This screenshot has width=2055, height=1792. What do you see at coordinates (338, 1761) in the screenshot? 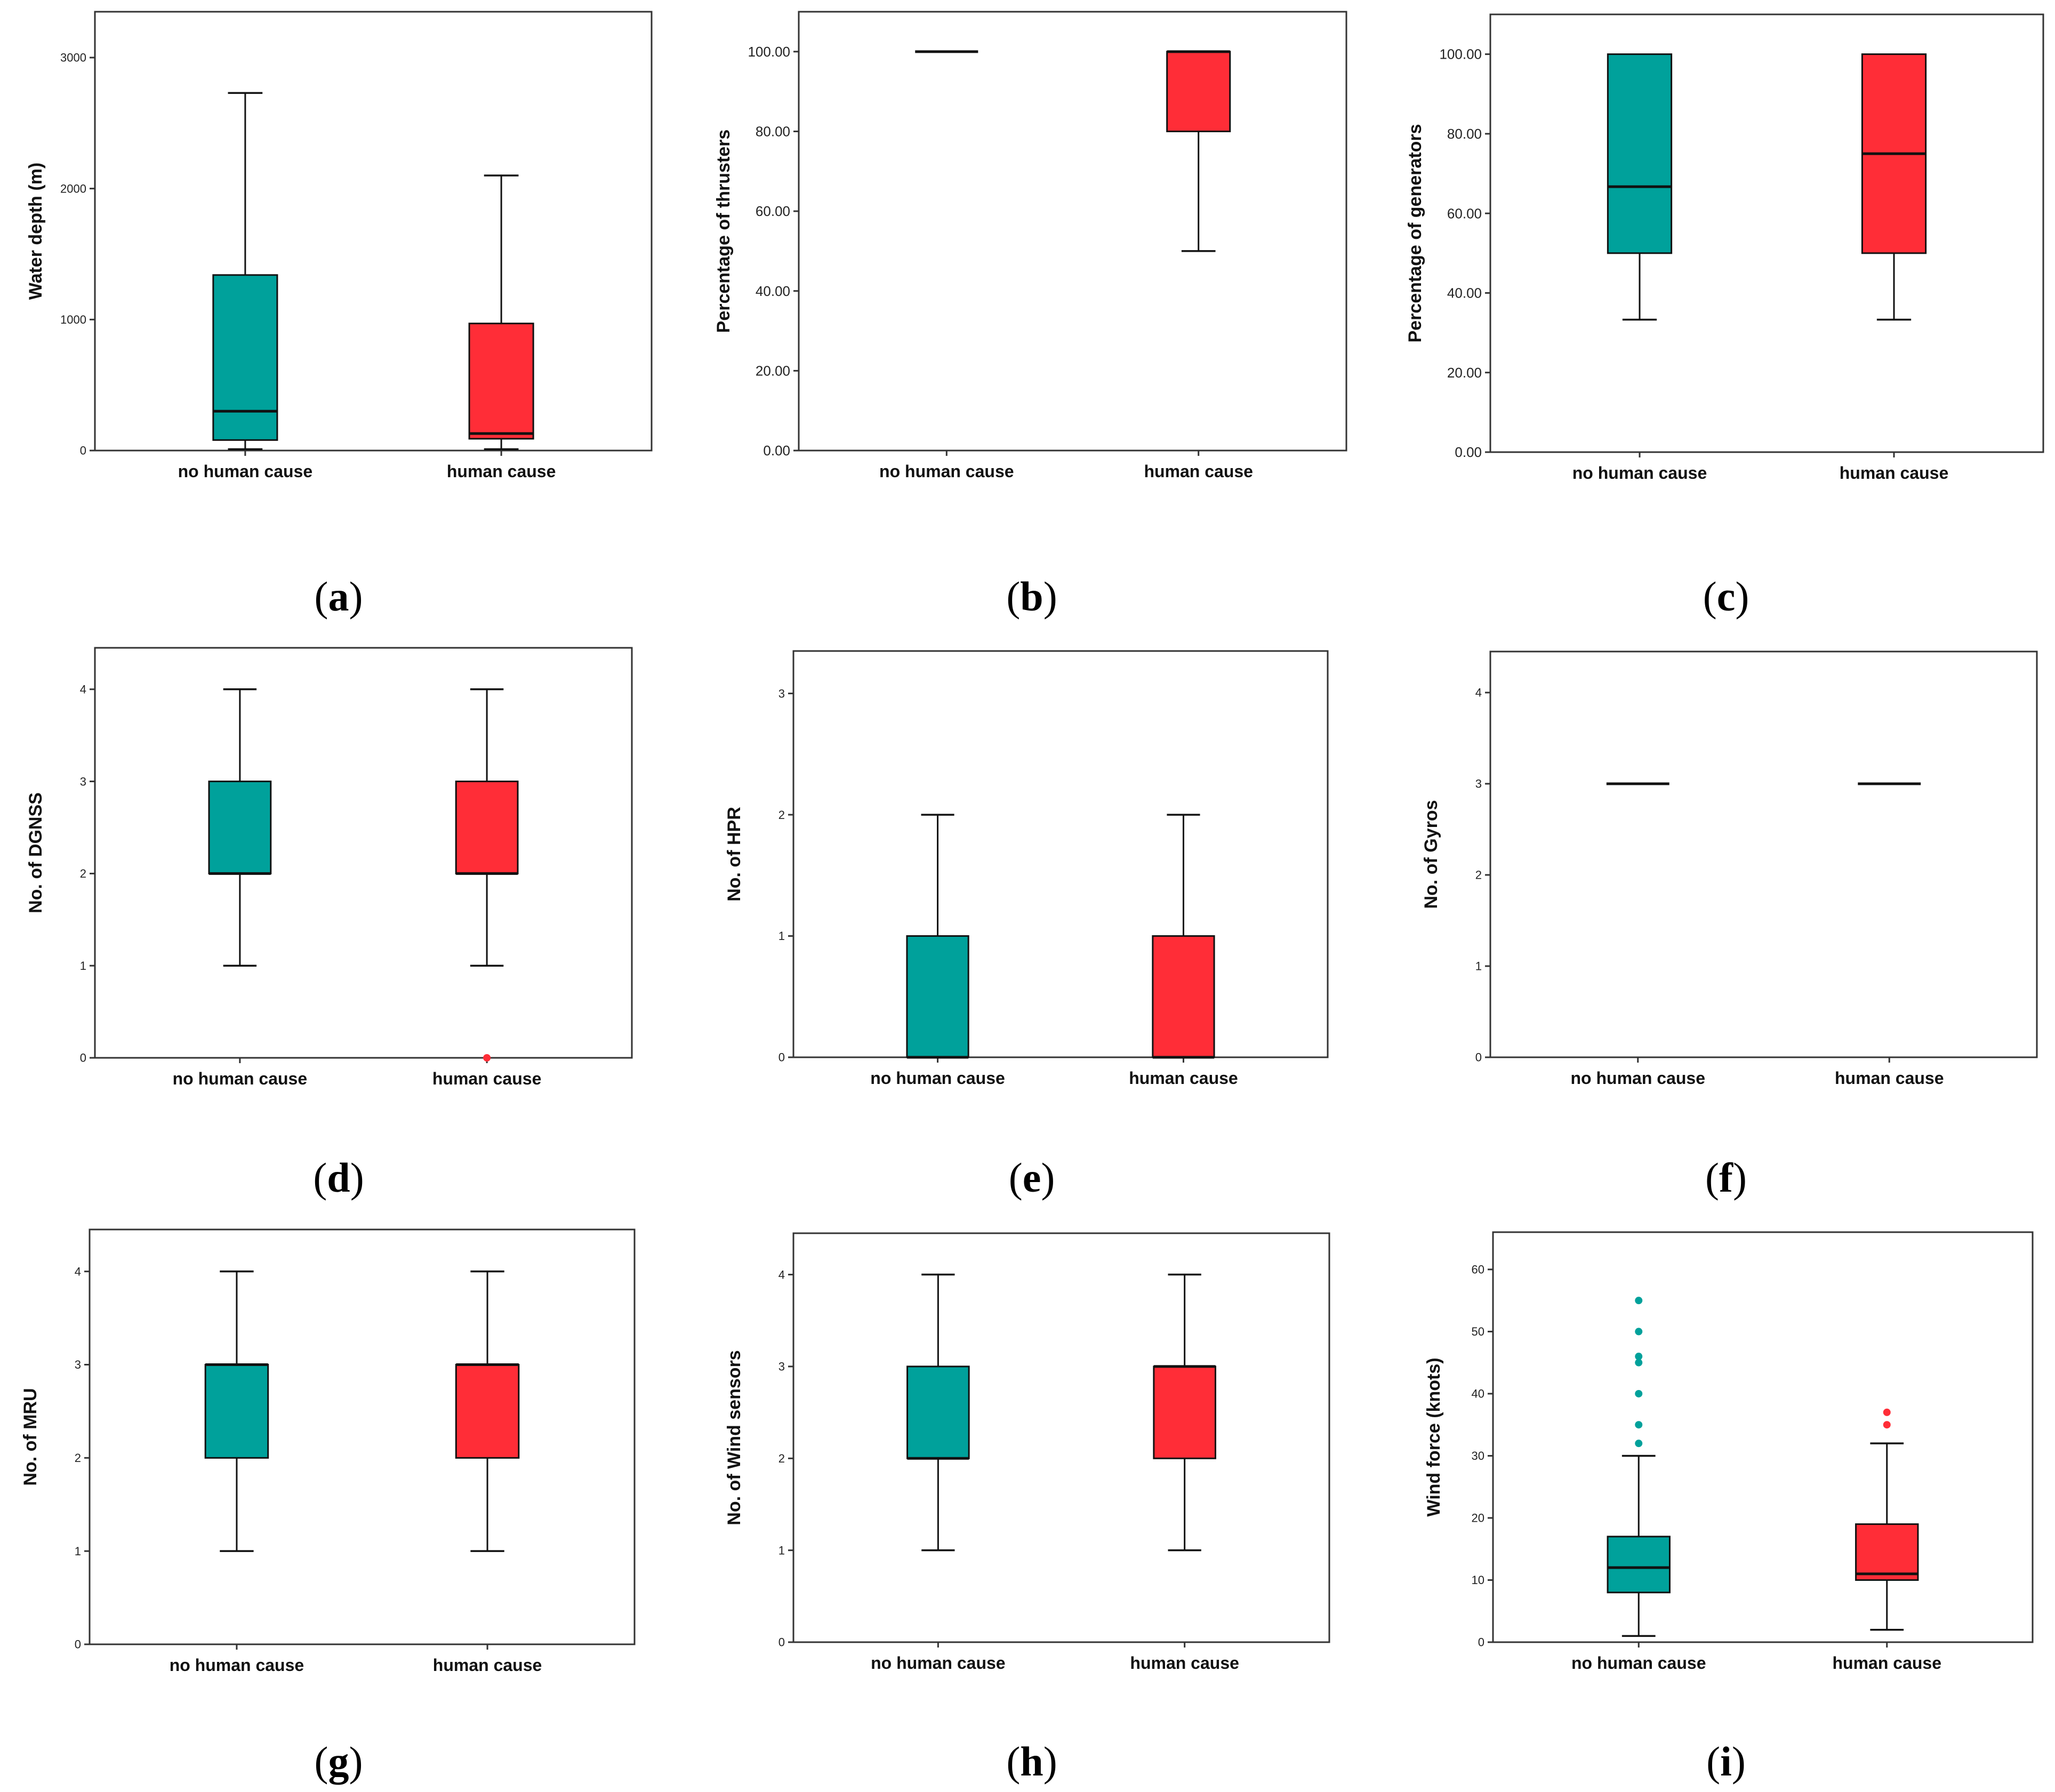
I see `panel-letter: g` at bounding box center [338, 1761].